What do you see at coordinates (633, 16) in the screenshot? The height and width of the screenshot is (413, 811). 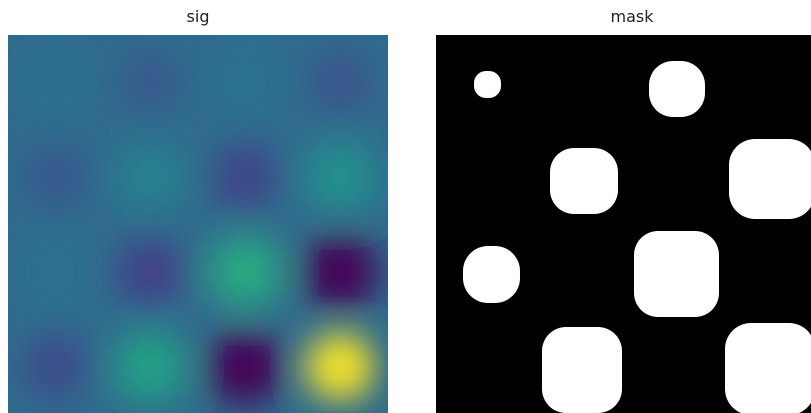 I see `panel-title: mask` at bounding box center [633, 16].